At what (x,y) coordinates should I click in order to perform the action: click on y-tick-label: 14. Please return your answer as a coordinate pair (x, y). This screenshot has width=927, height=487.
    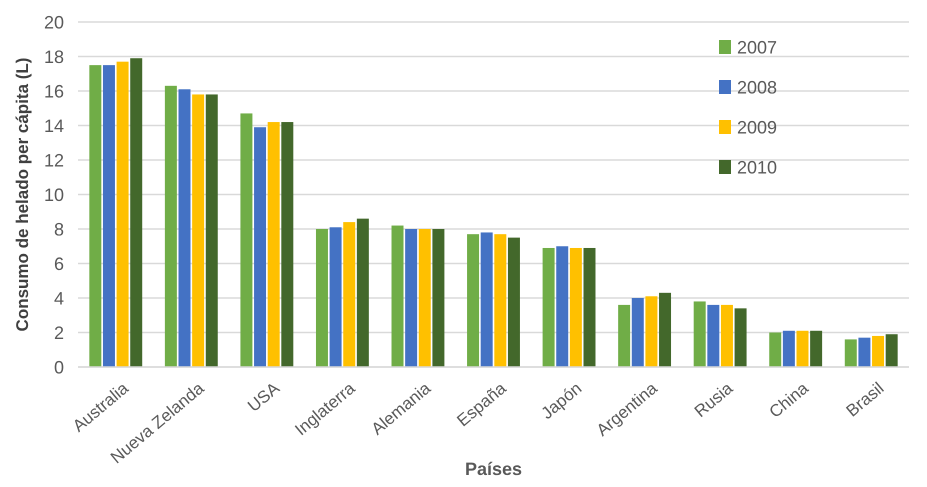
    Looking at the image, I should click on (54, 126).